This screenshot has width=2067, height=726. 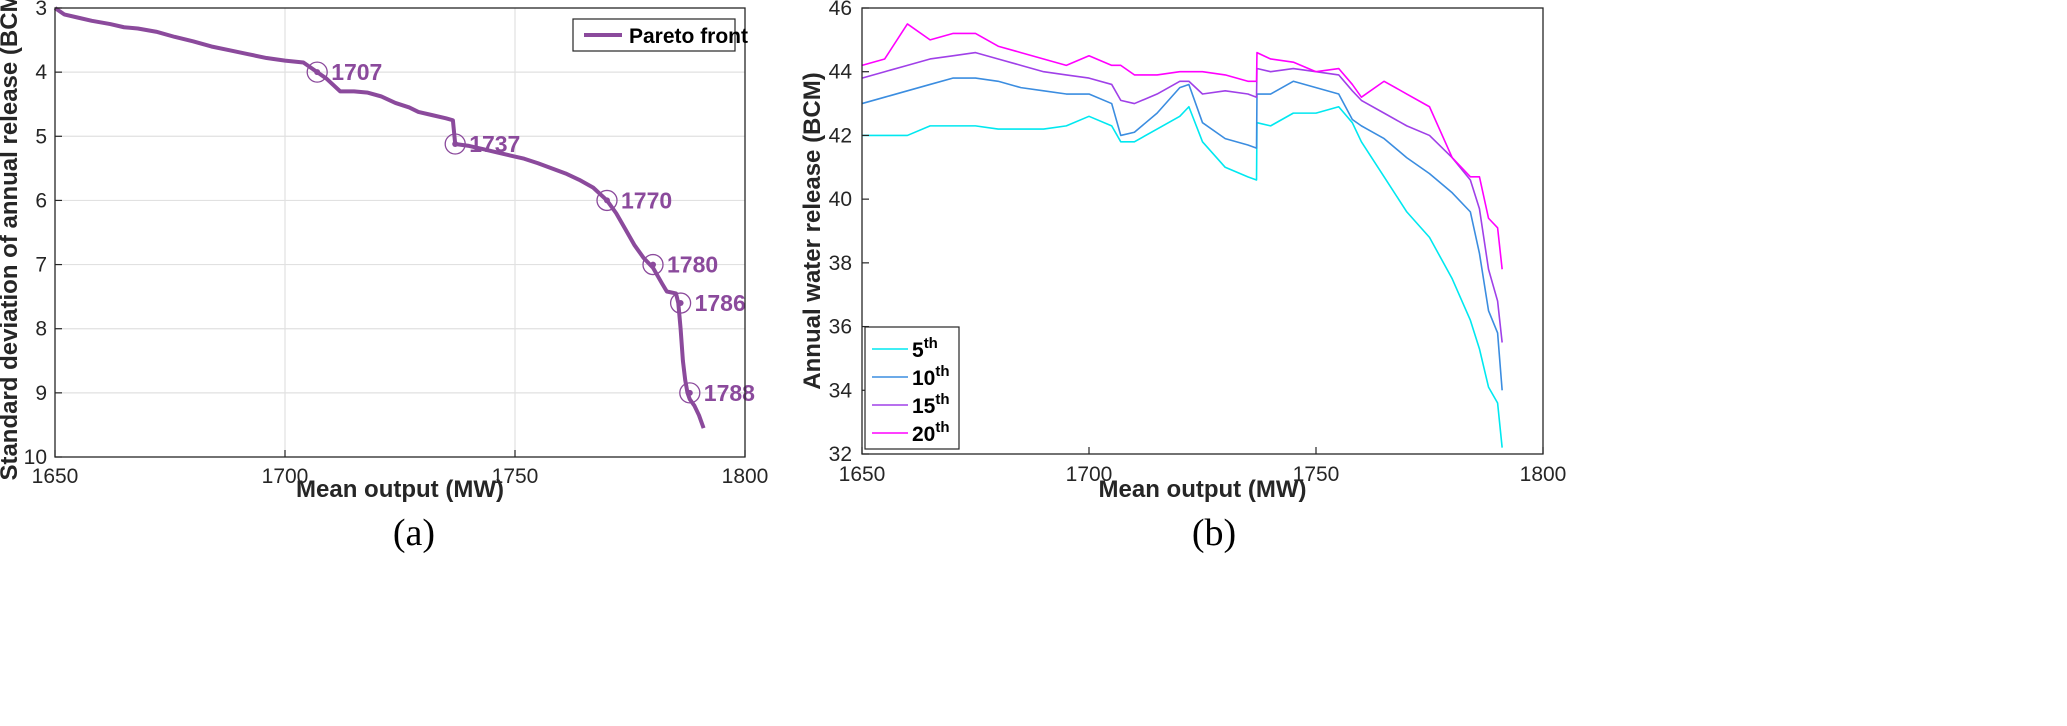 I want to click on panel-a-annotations: 1707 1737 1770 1780 1786 1788, so click(x=530, y=232).